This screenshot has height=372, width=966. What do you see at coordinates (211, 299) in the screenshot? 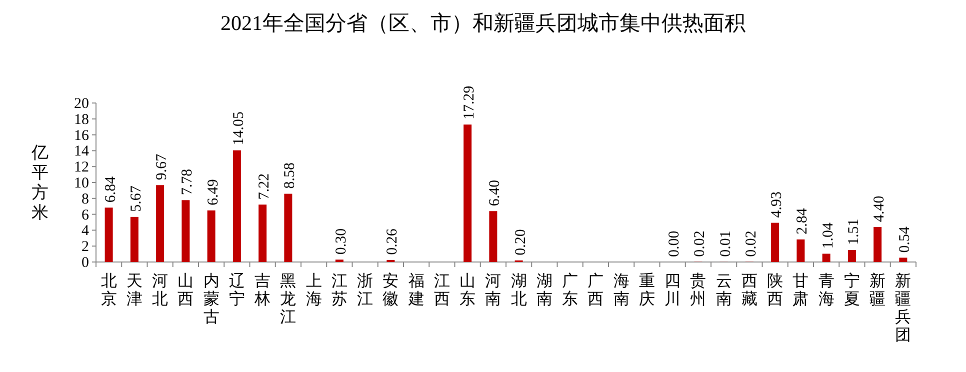
I see `x-tick-label: 内蒙古` at bounding box center [211, 299].